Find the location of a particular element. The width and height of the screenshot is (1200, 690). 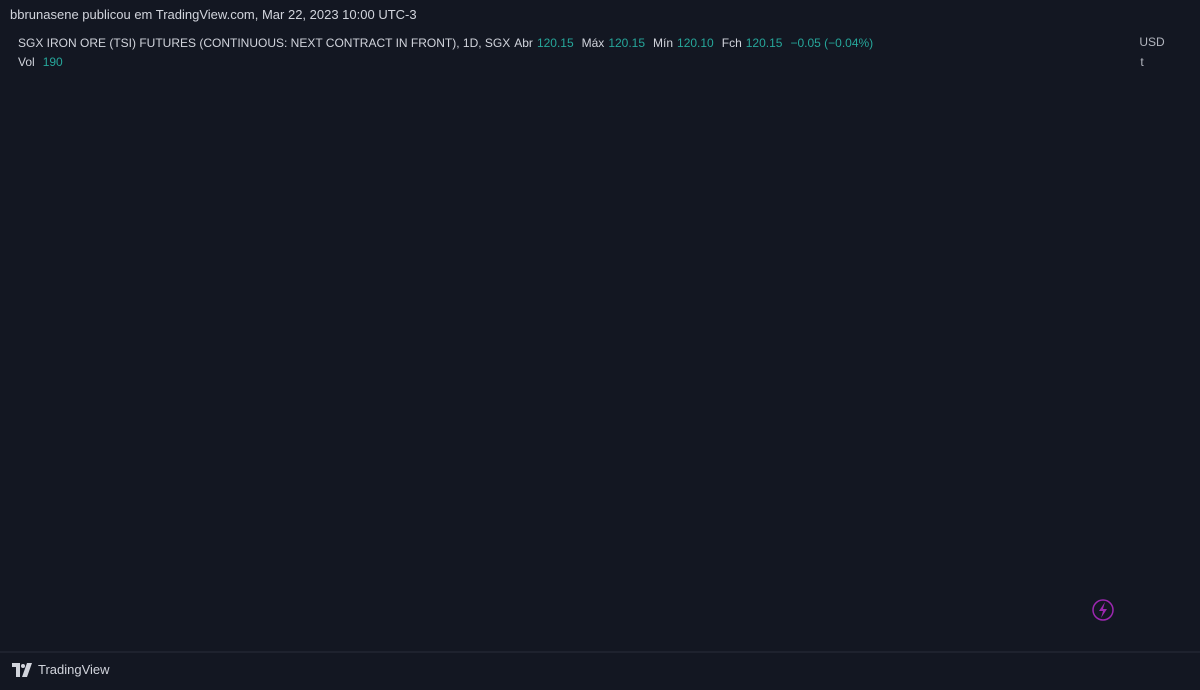

open-label: Abr is located at coordinates (523, 43).